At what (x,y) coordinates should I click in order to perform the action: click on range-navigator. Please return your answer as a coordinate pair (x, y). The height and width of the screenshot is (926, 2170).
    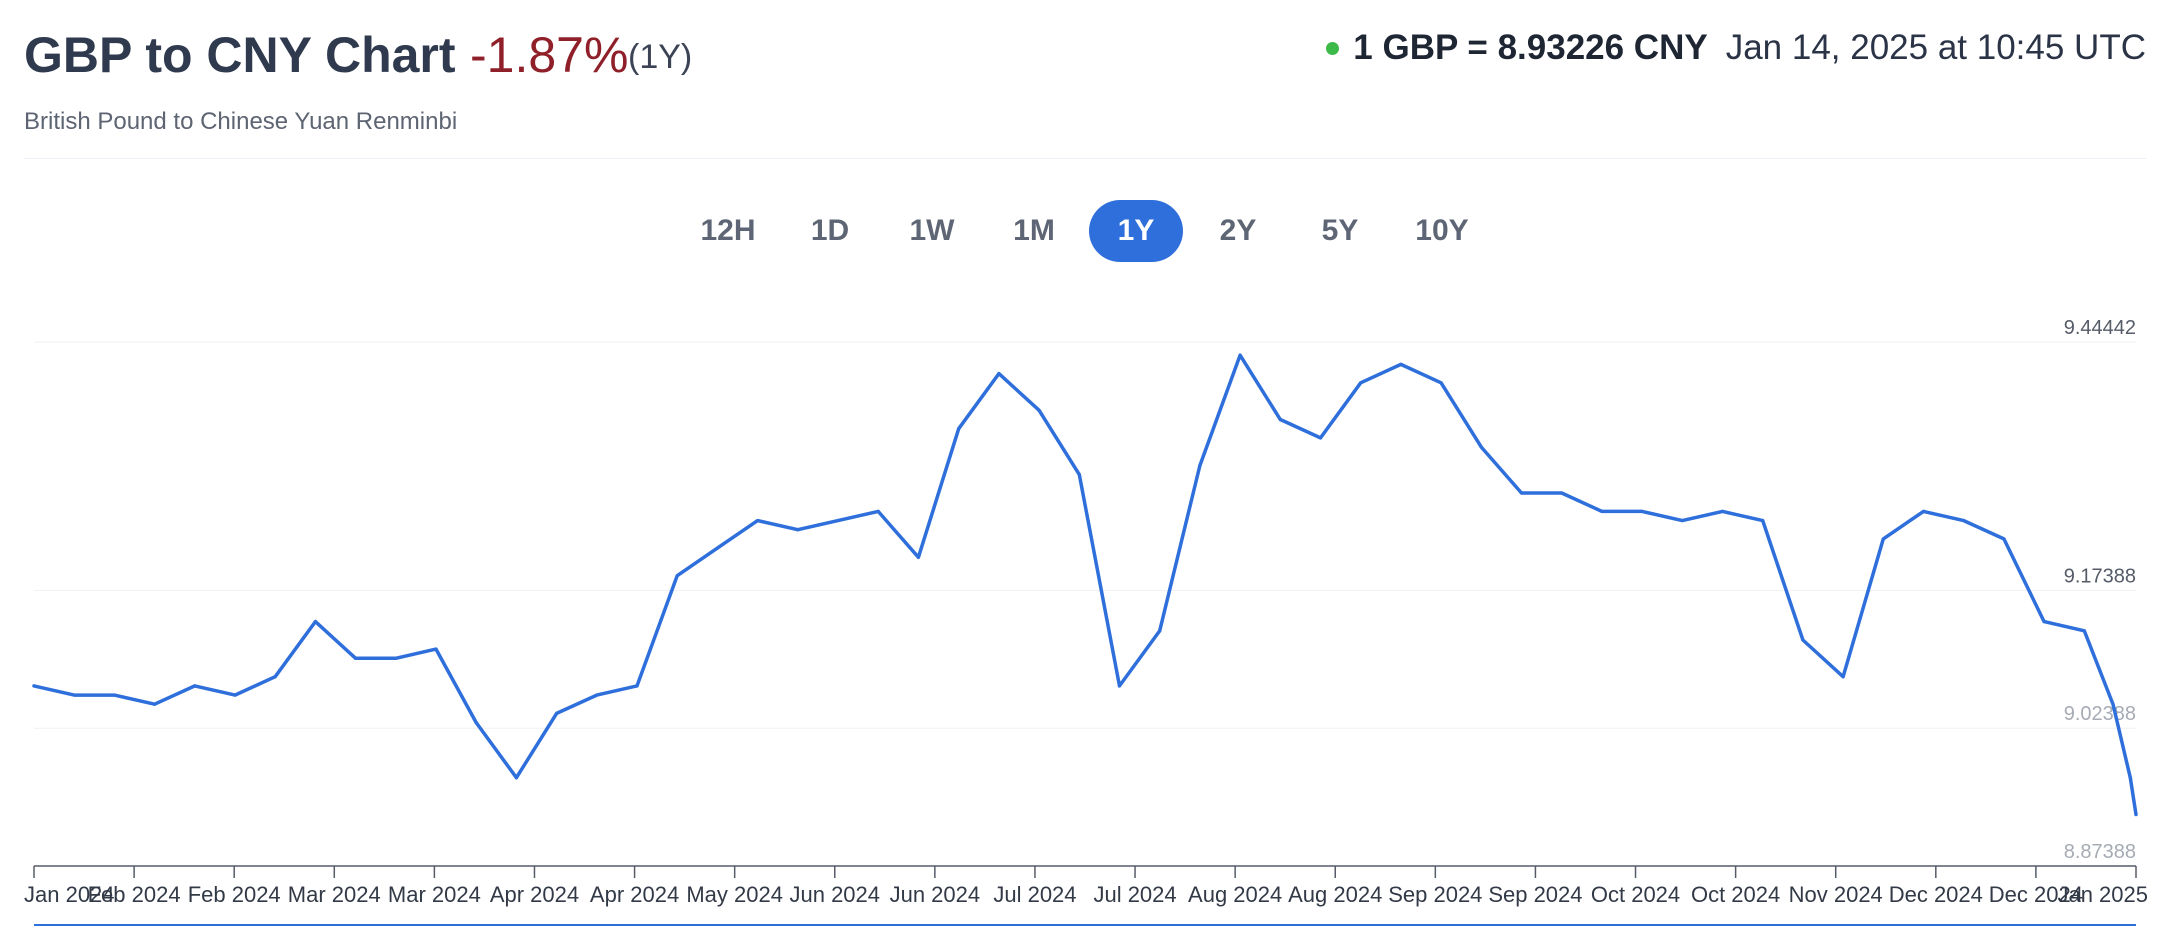
    Looking at the image, I should click on (1085, 925).